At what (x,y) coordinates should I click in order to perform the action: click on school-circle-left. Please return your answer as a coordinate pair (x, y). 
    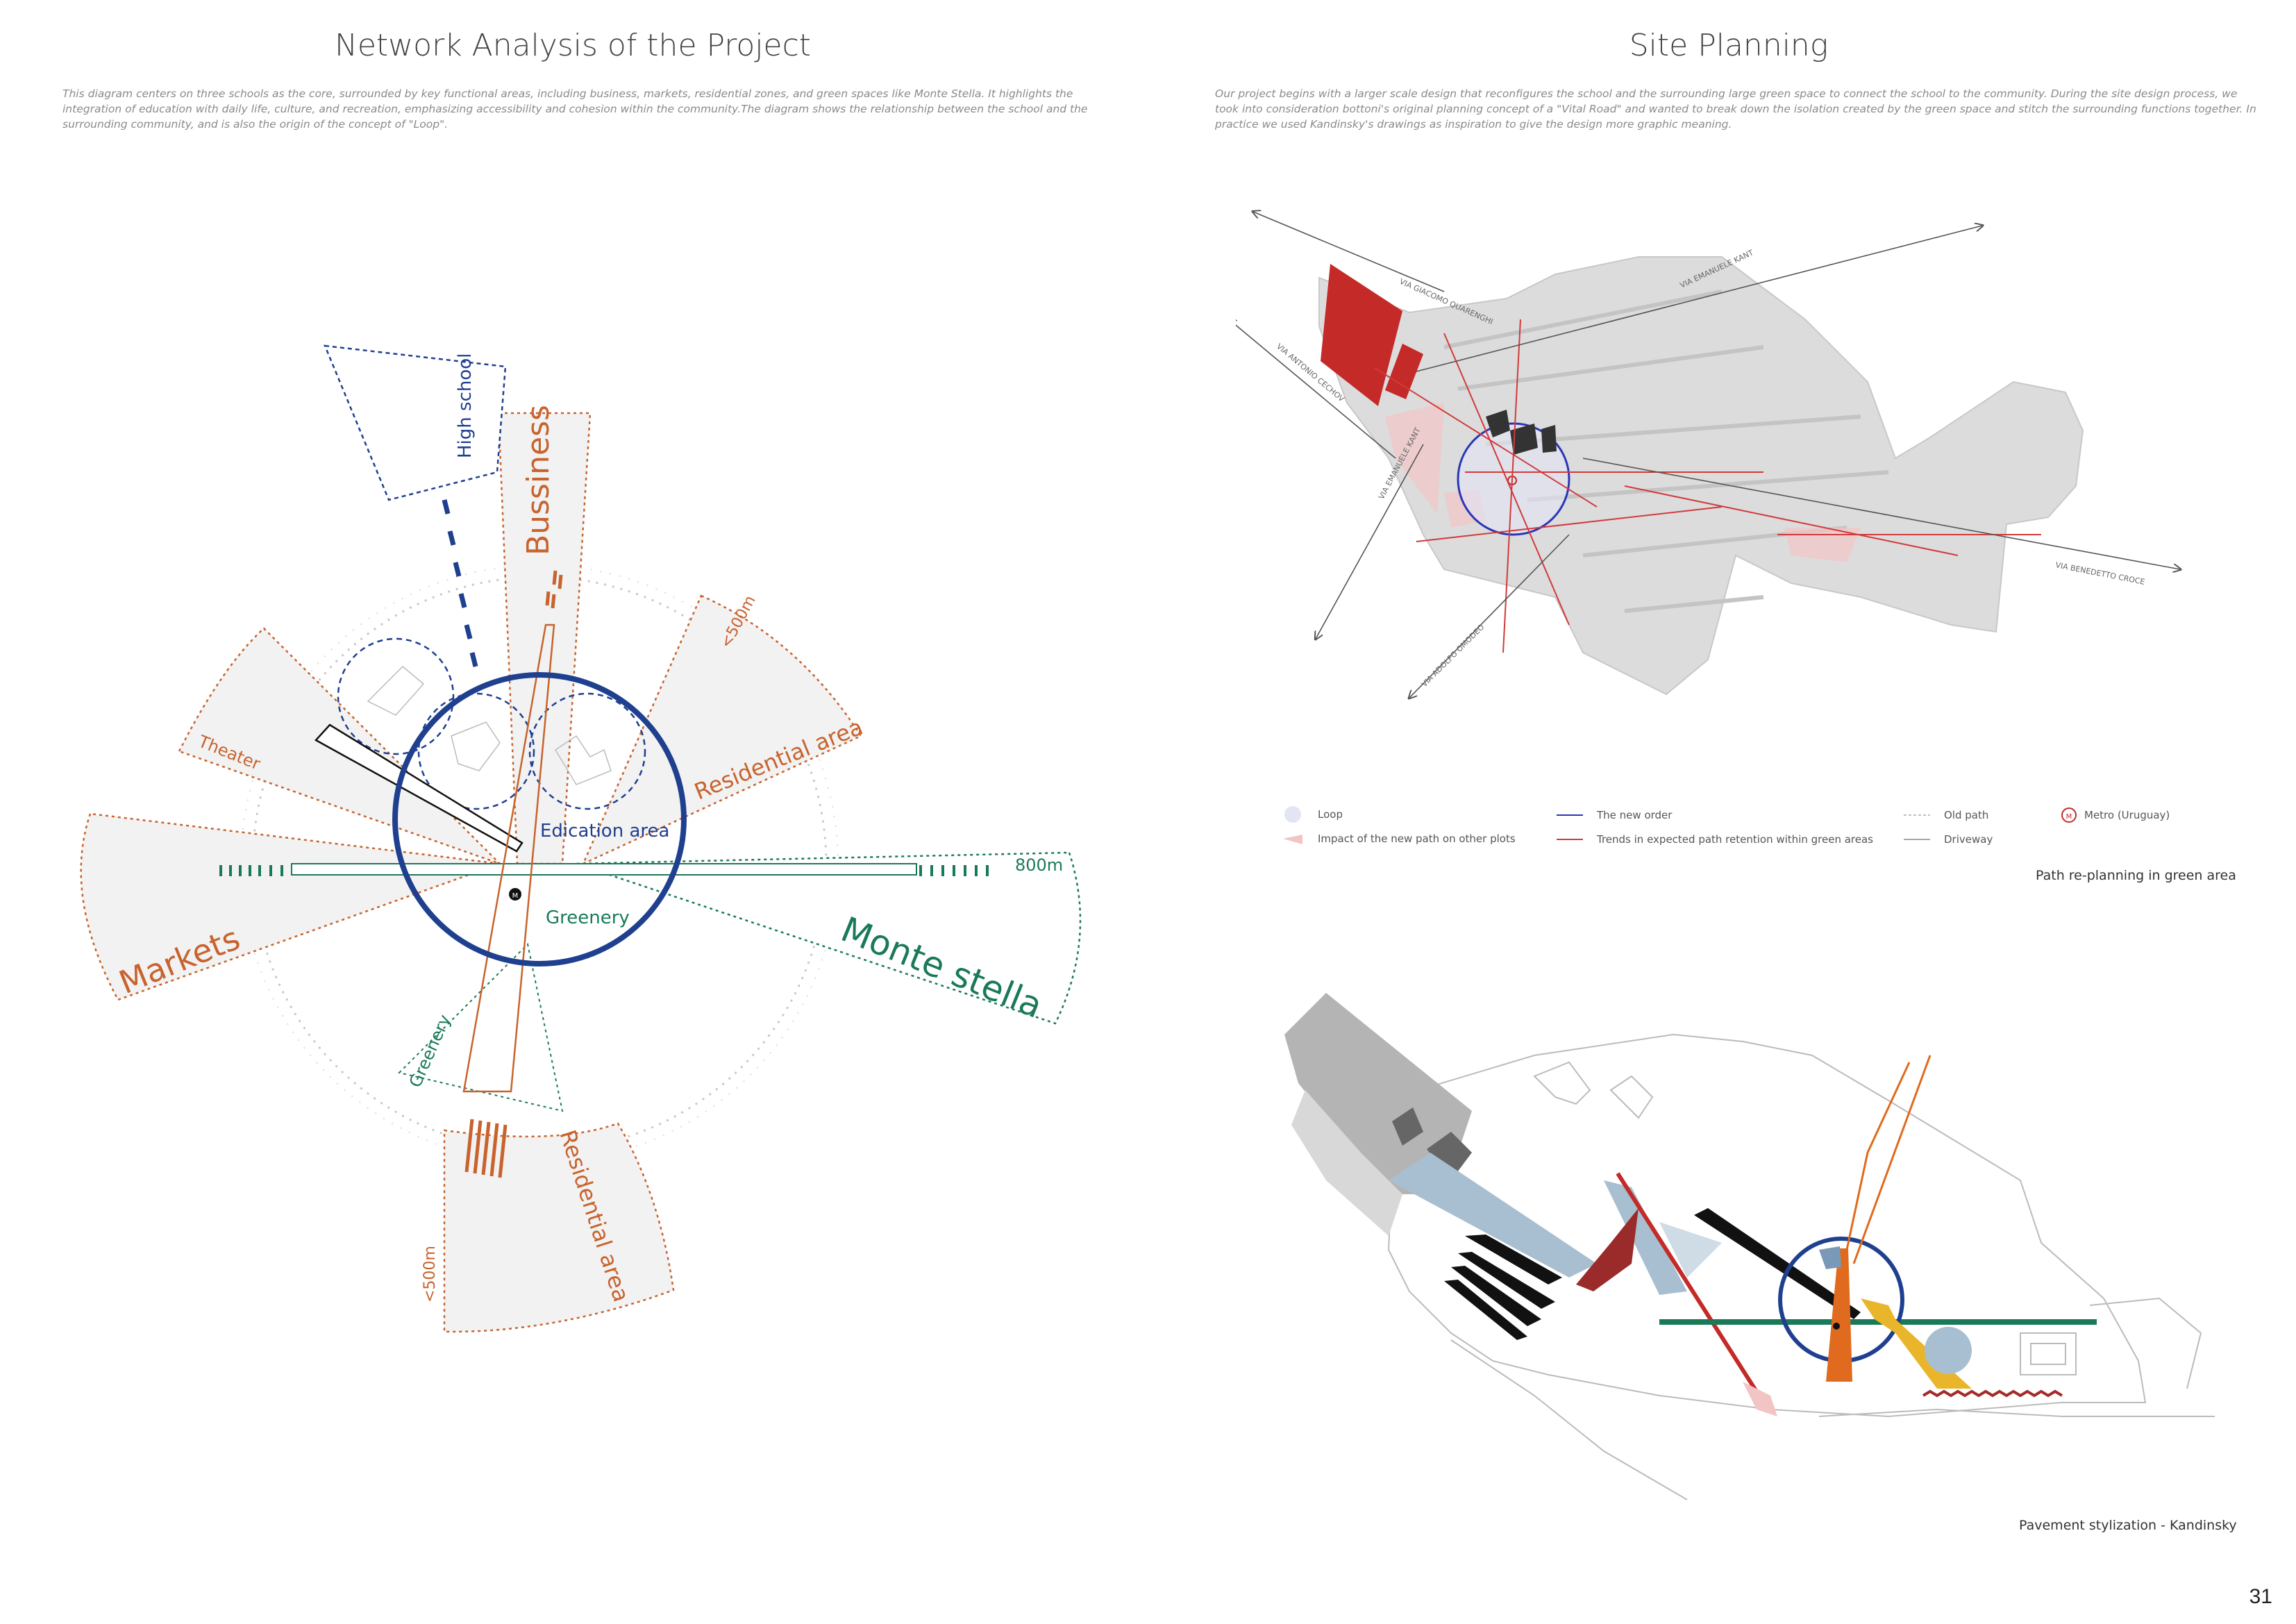
    Looking at the image, I should click on (396, 696).